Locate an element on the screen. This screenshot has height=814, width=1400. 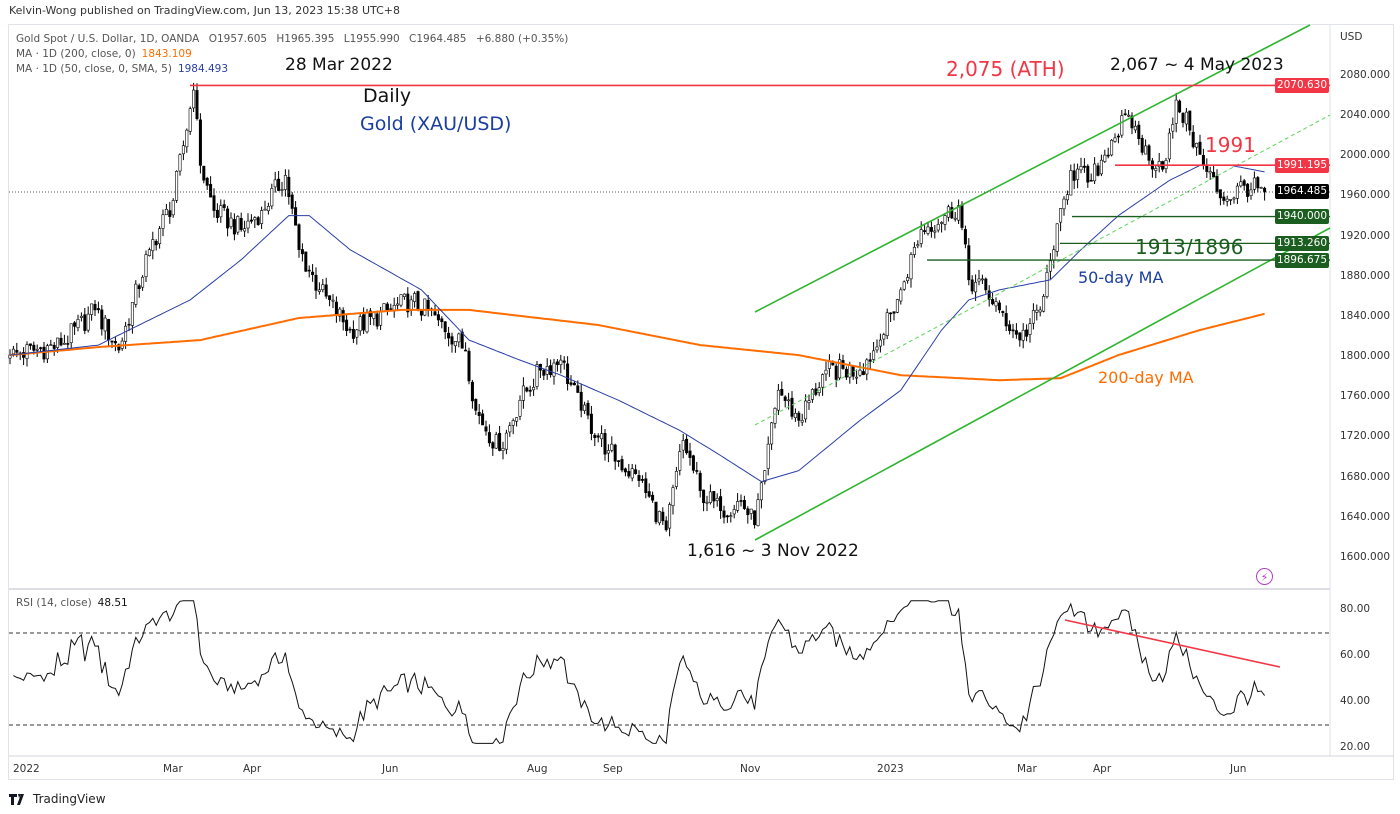
time-tick: Nov is located at coordinates (750, 769).